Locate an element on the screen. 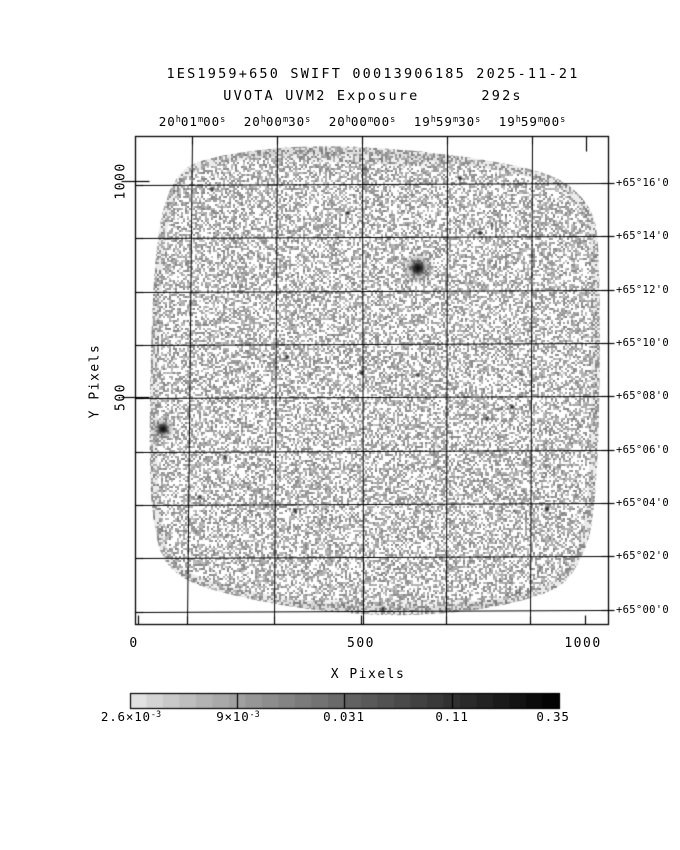 The height and width of the screenshot is (850, 680). y-axis-label: Y Pixels is located at coordinates (95, 381).